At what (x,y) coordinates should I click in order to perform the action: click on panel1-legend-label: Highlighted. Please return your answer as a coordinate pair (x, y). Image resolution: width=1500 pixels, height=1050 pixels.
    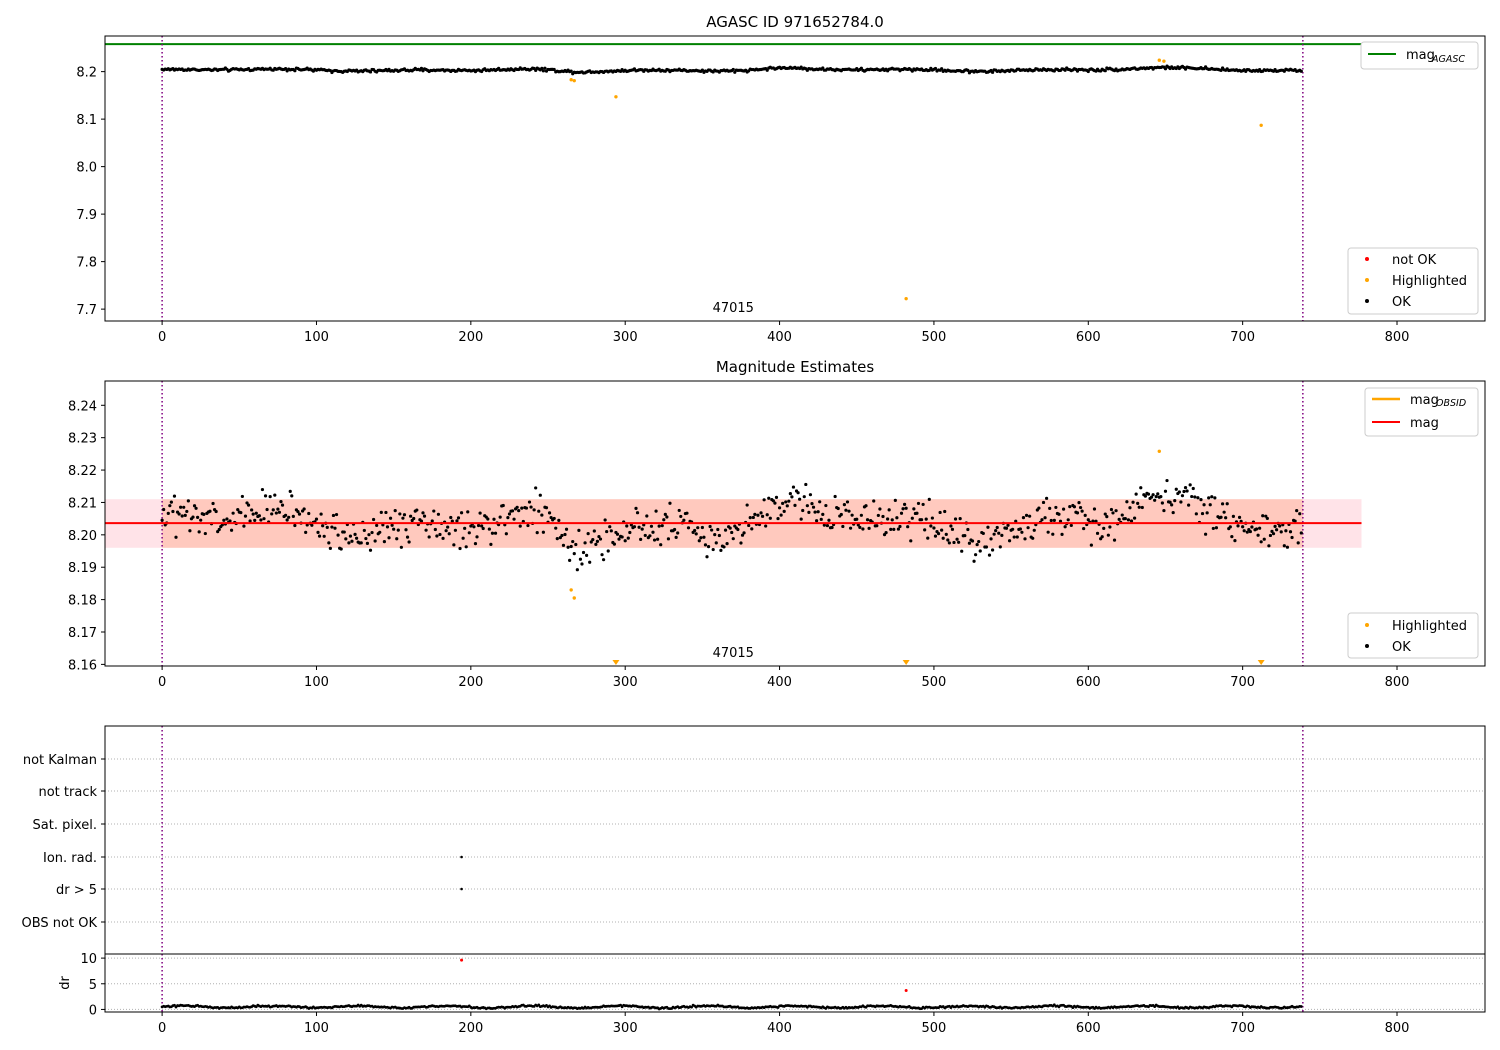
    Looking at the image, I should click on (1429, 281).